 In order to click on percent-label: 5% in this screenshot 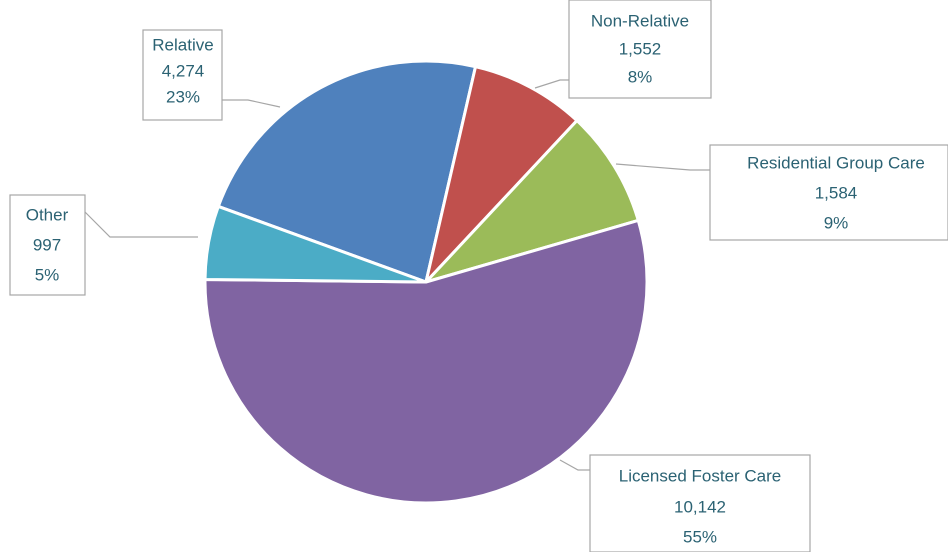, I will do `click(47, 274)`.